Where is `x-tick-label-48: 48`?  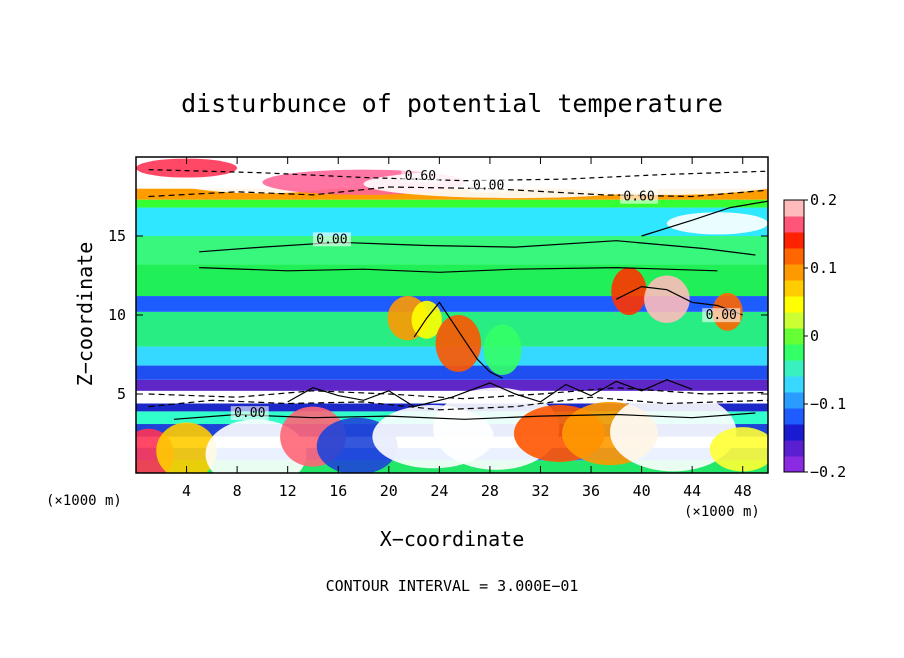
x-tick-label-48: 48 is located at coordinates (743, 491).